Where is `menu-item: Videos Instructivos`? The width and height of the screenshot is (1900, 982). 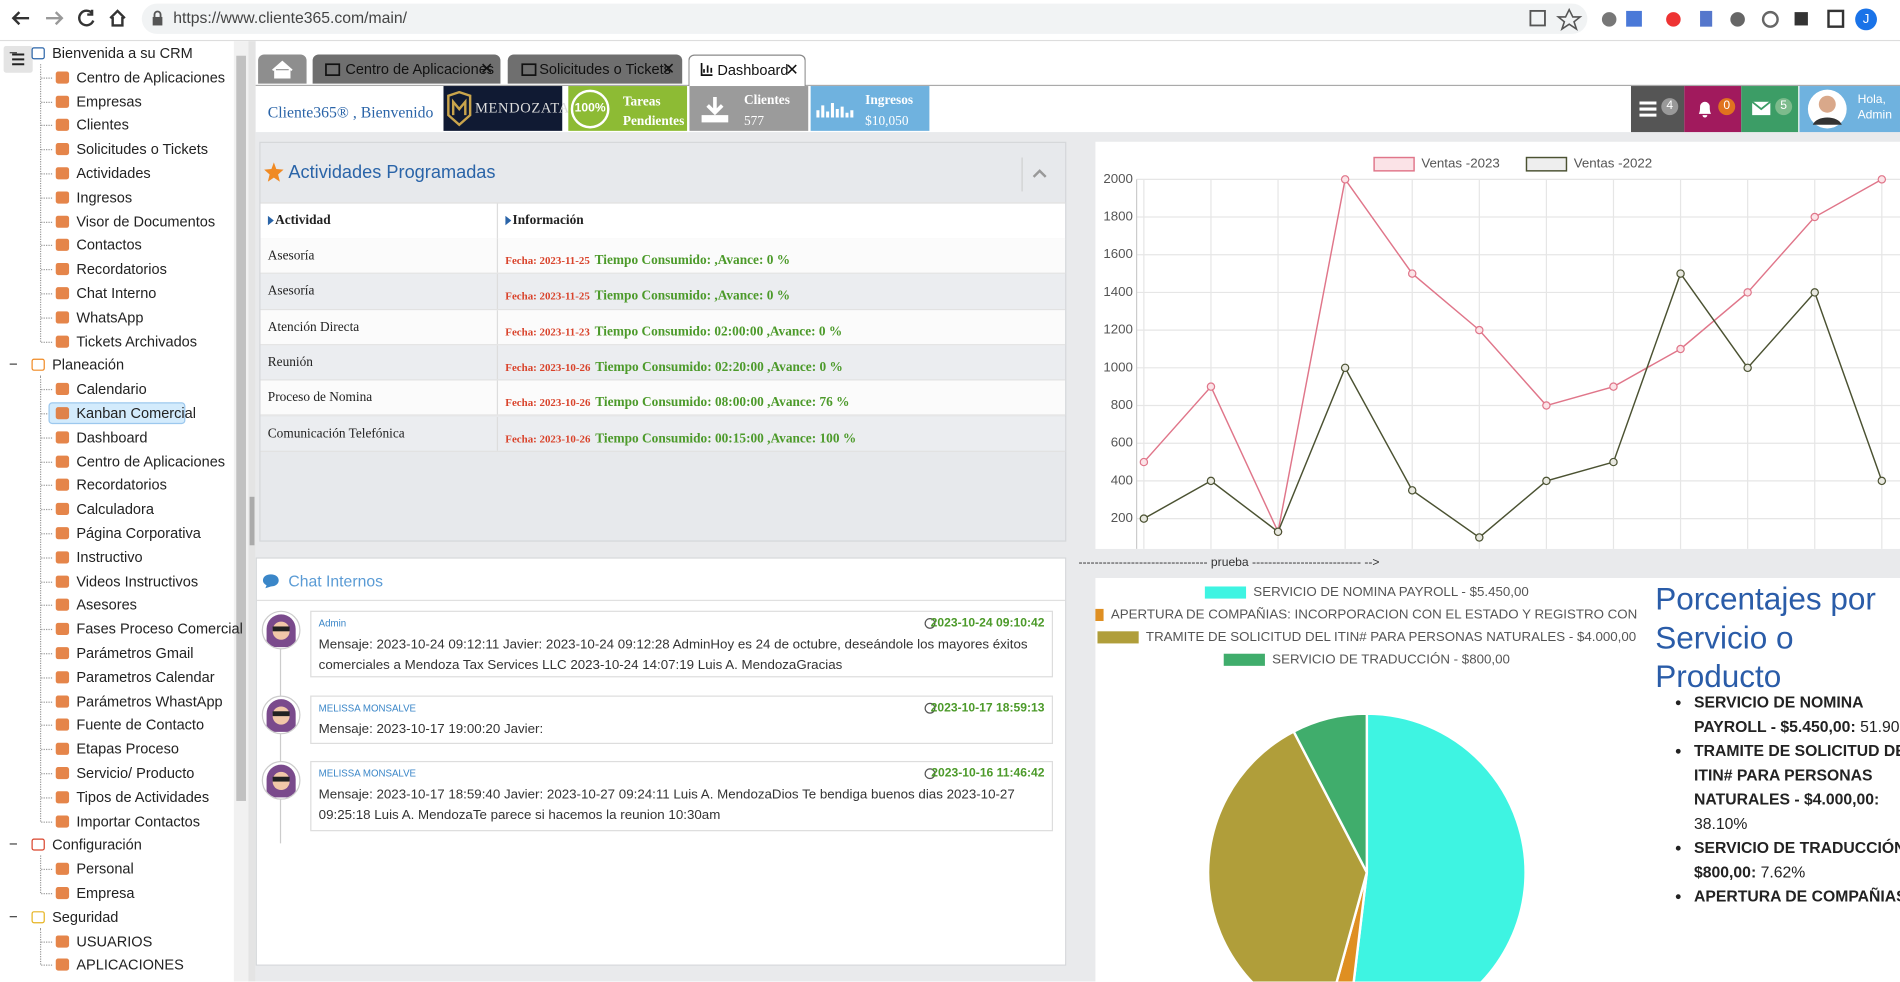 menu-item: Videos Instructivos is located at coordinates (137, 581).